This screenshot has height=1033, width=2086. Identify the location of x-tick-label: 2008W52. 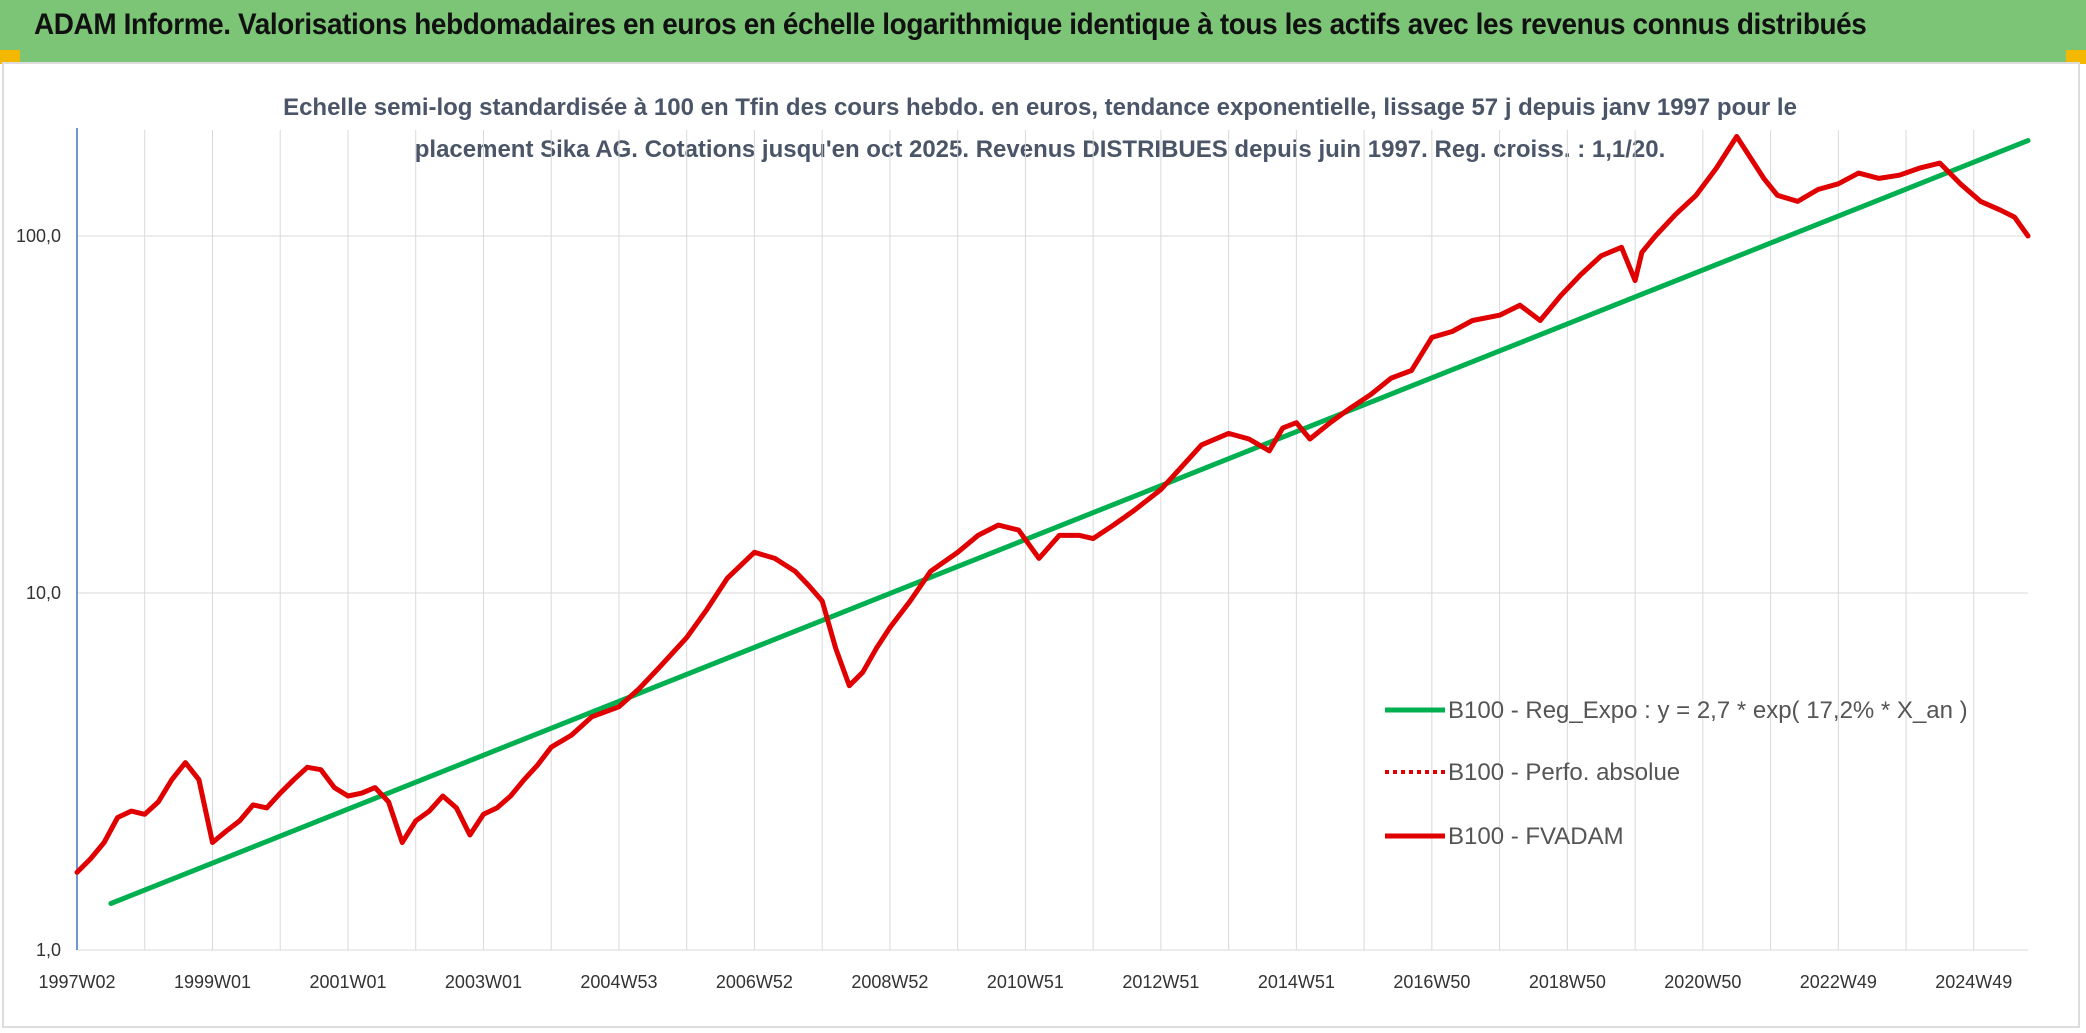
(889, 982).